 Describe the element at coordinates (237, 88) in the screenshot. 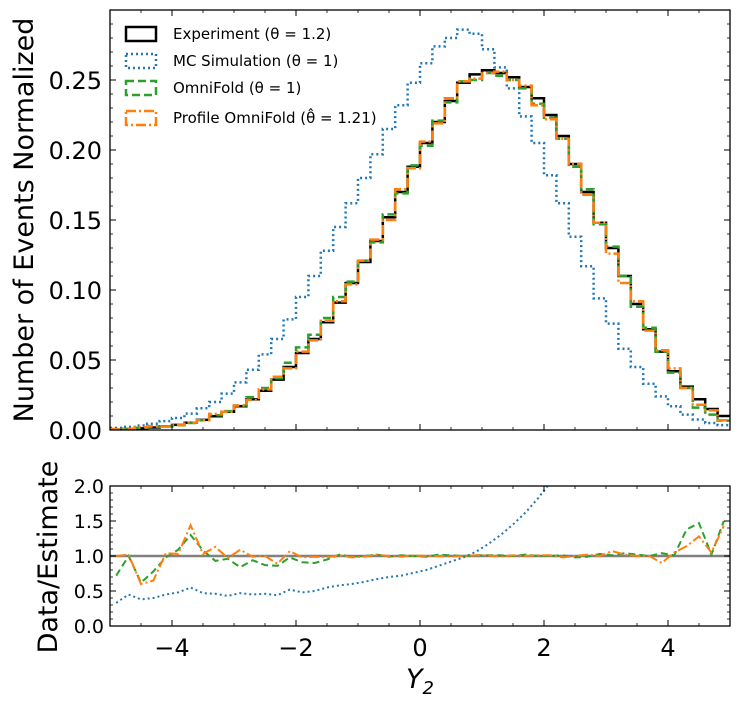

I see `legend-label-omnifold: OmniFold (θ = 1)` at that location.